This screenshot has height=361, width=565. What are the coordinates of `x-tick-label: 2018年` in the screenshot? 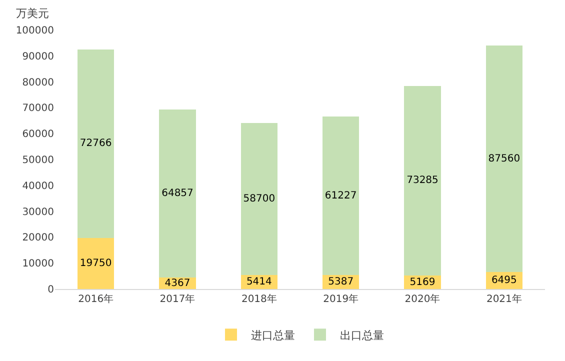 It's located at (259, 299).